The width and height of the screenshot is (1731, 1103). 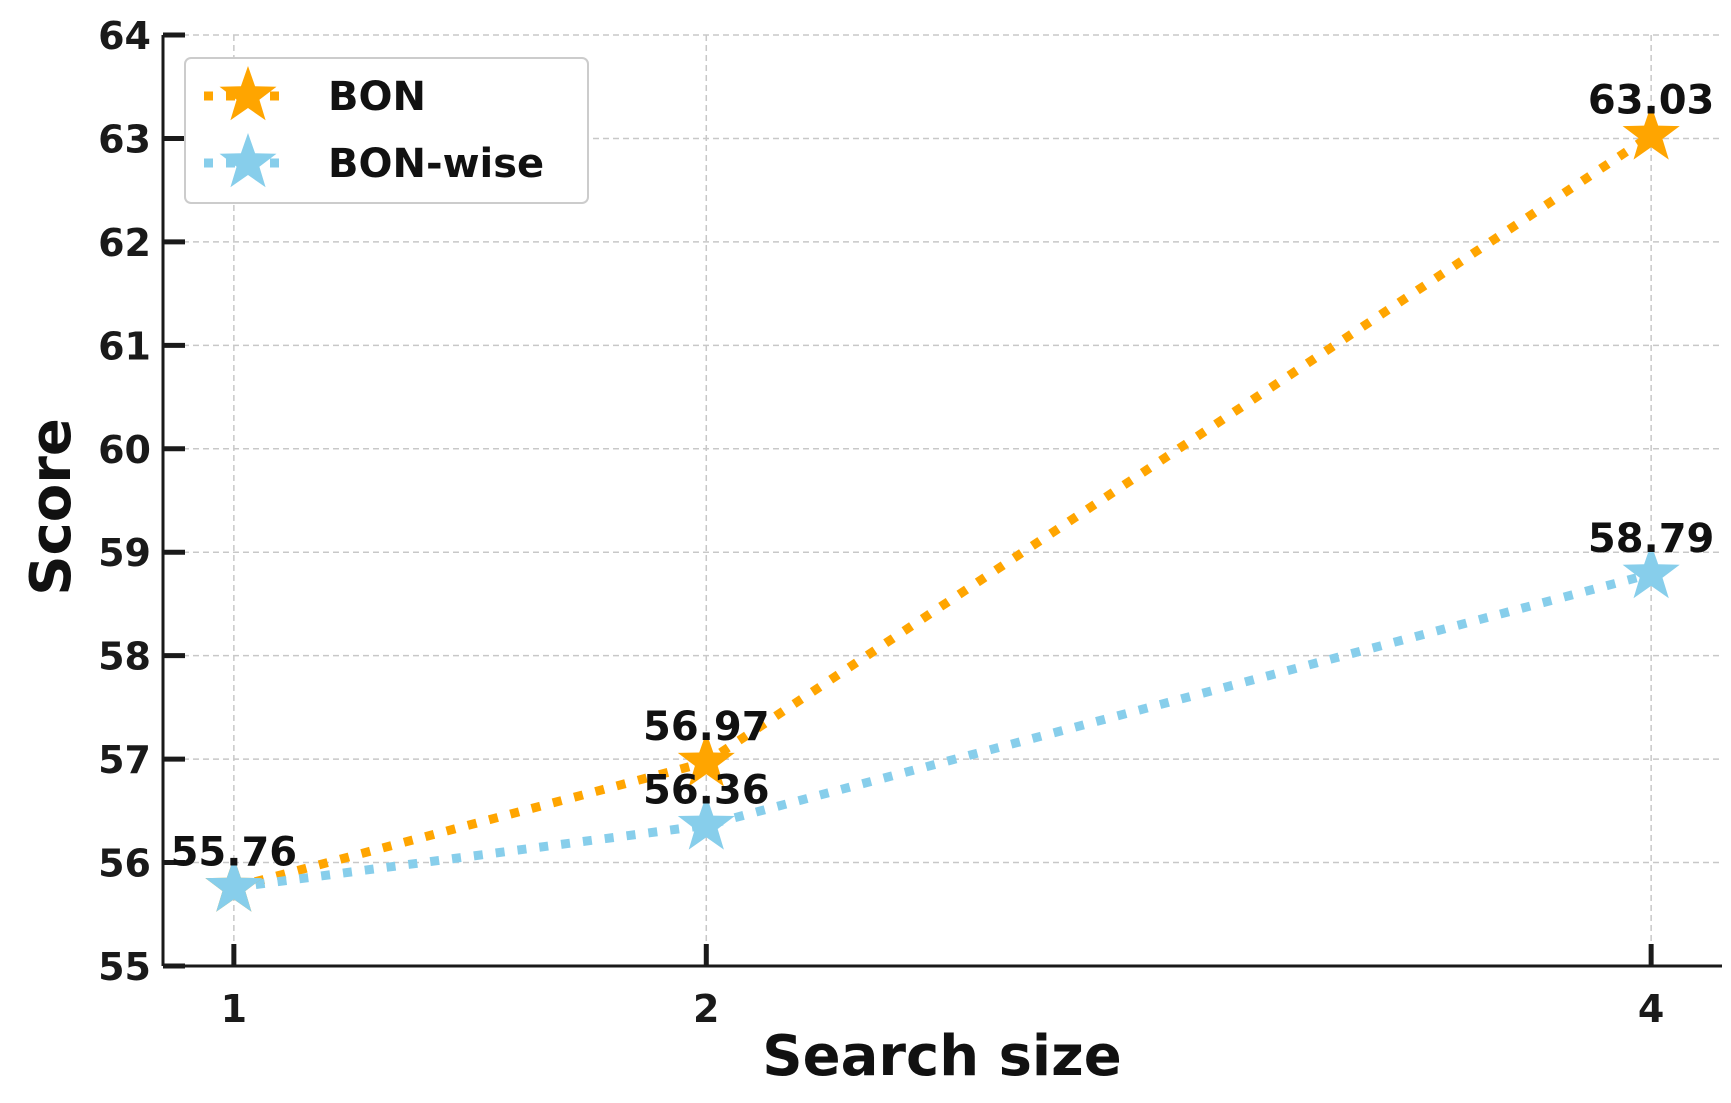 I want to click on legend-box, so click(x=386, y=130).